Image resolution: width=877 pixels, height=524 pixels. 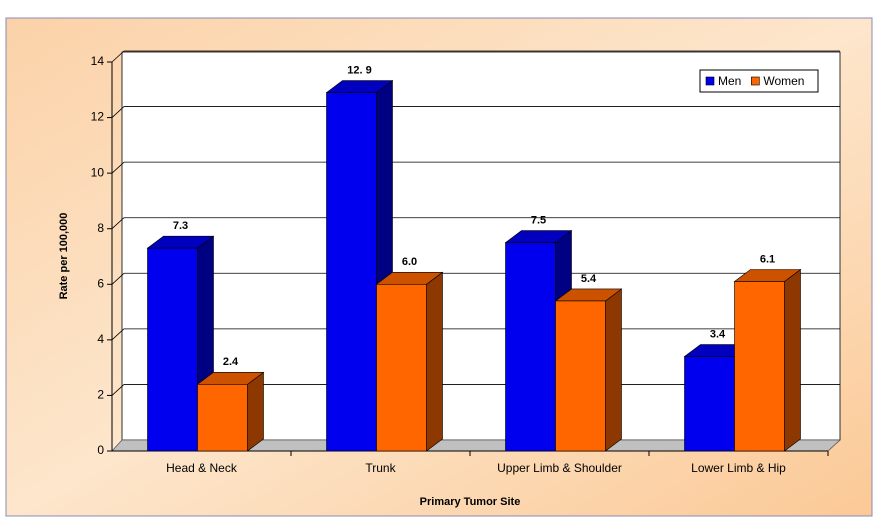 What do you see at coordinates (729, 81) in the screenshot?
I see `legend-label: Men` at bounding box center [729, 81].